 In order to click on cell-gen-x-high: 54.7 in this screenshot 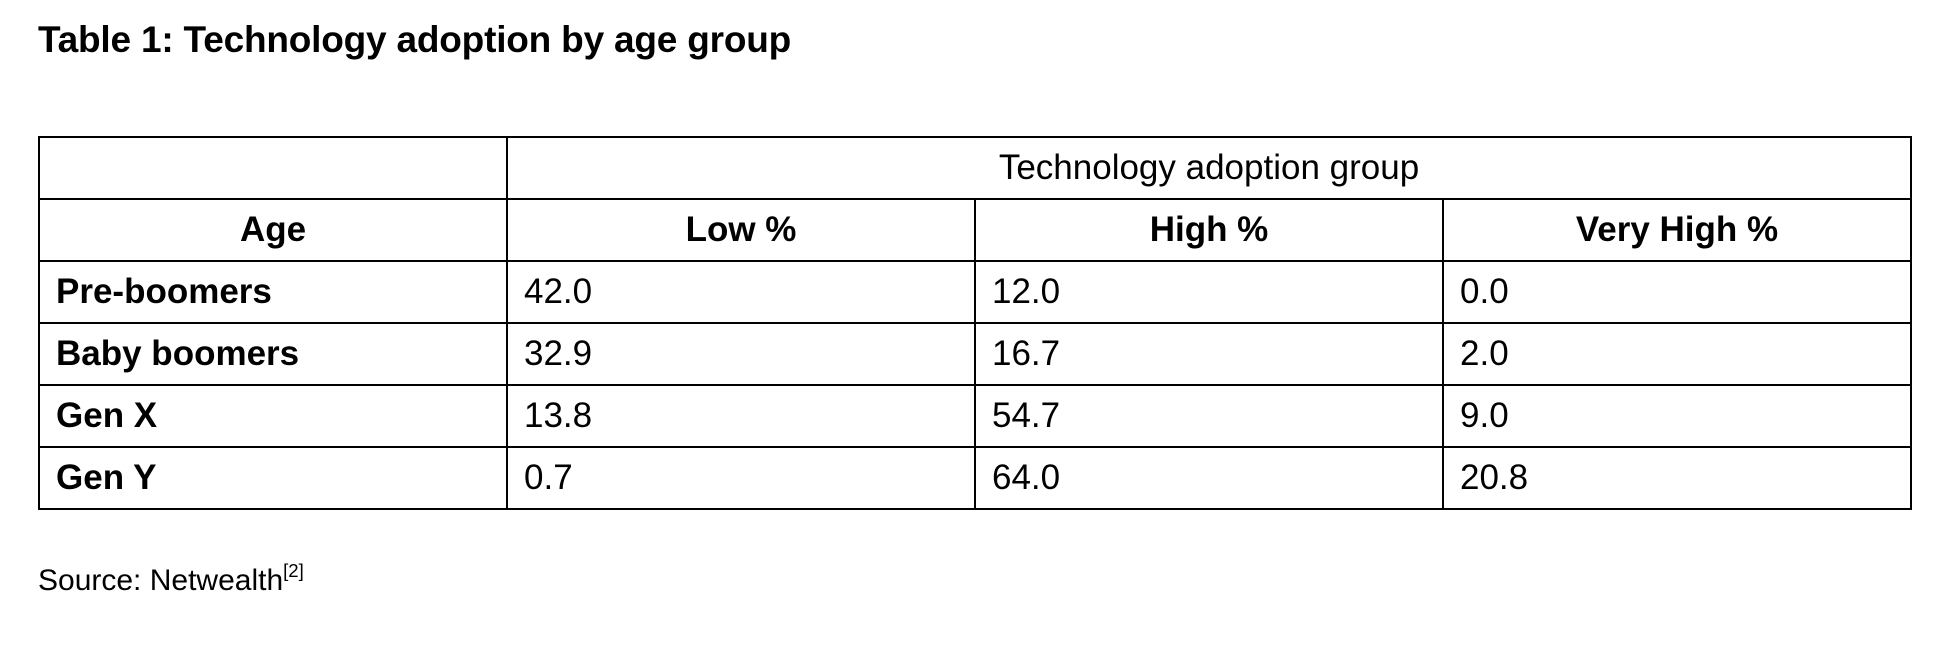, I will do `click(1209, 416)`.